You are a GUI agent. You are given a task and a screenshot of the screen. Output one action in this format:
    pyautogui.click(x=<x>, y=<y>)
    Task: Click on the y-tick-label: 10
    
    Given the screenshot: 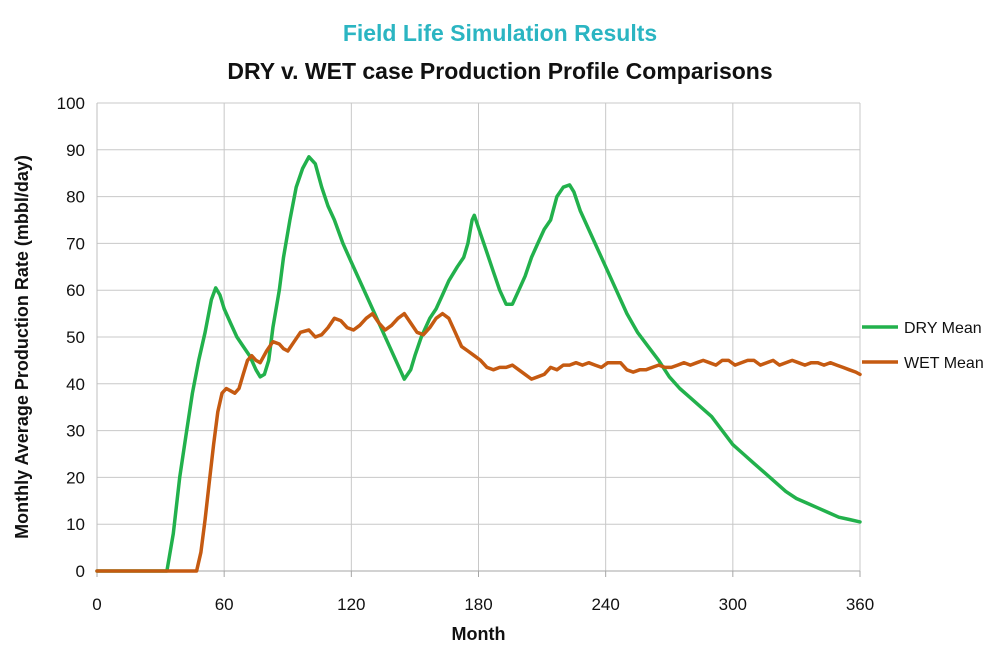 What is the action you would take?
    pyautogui.click(x=75, y=524)
    